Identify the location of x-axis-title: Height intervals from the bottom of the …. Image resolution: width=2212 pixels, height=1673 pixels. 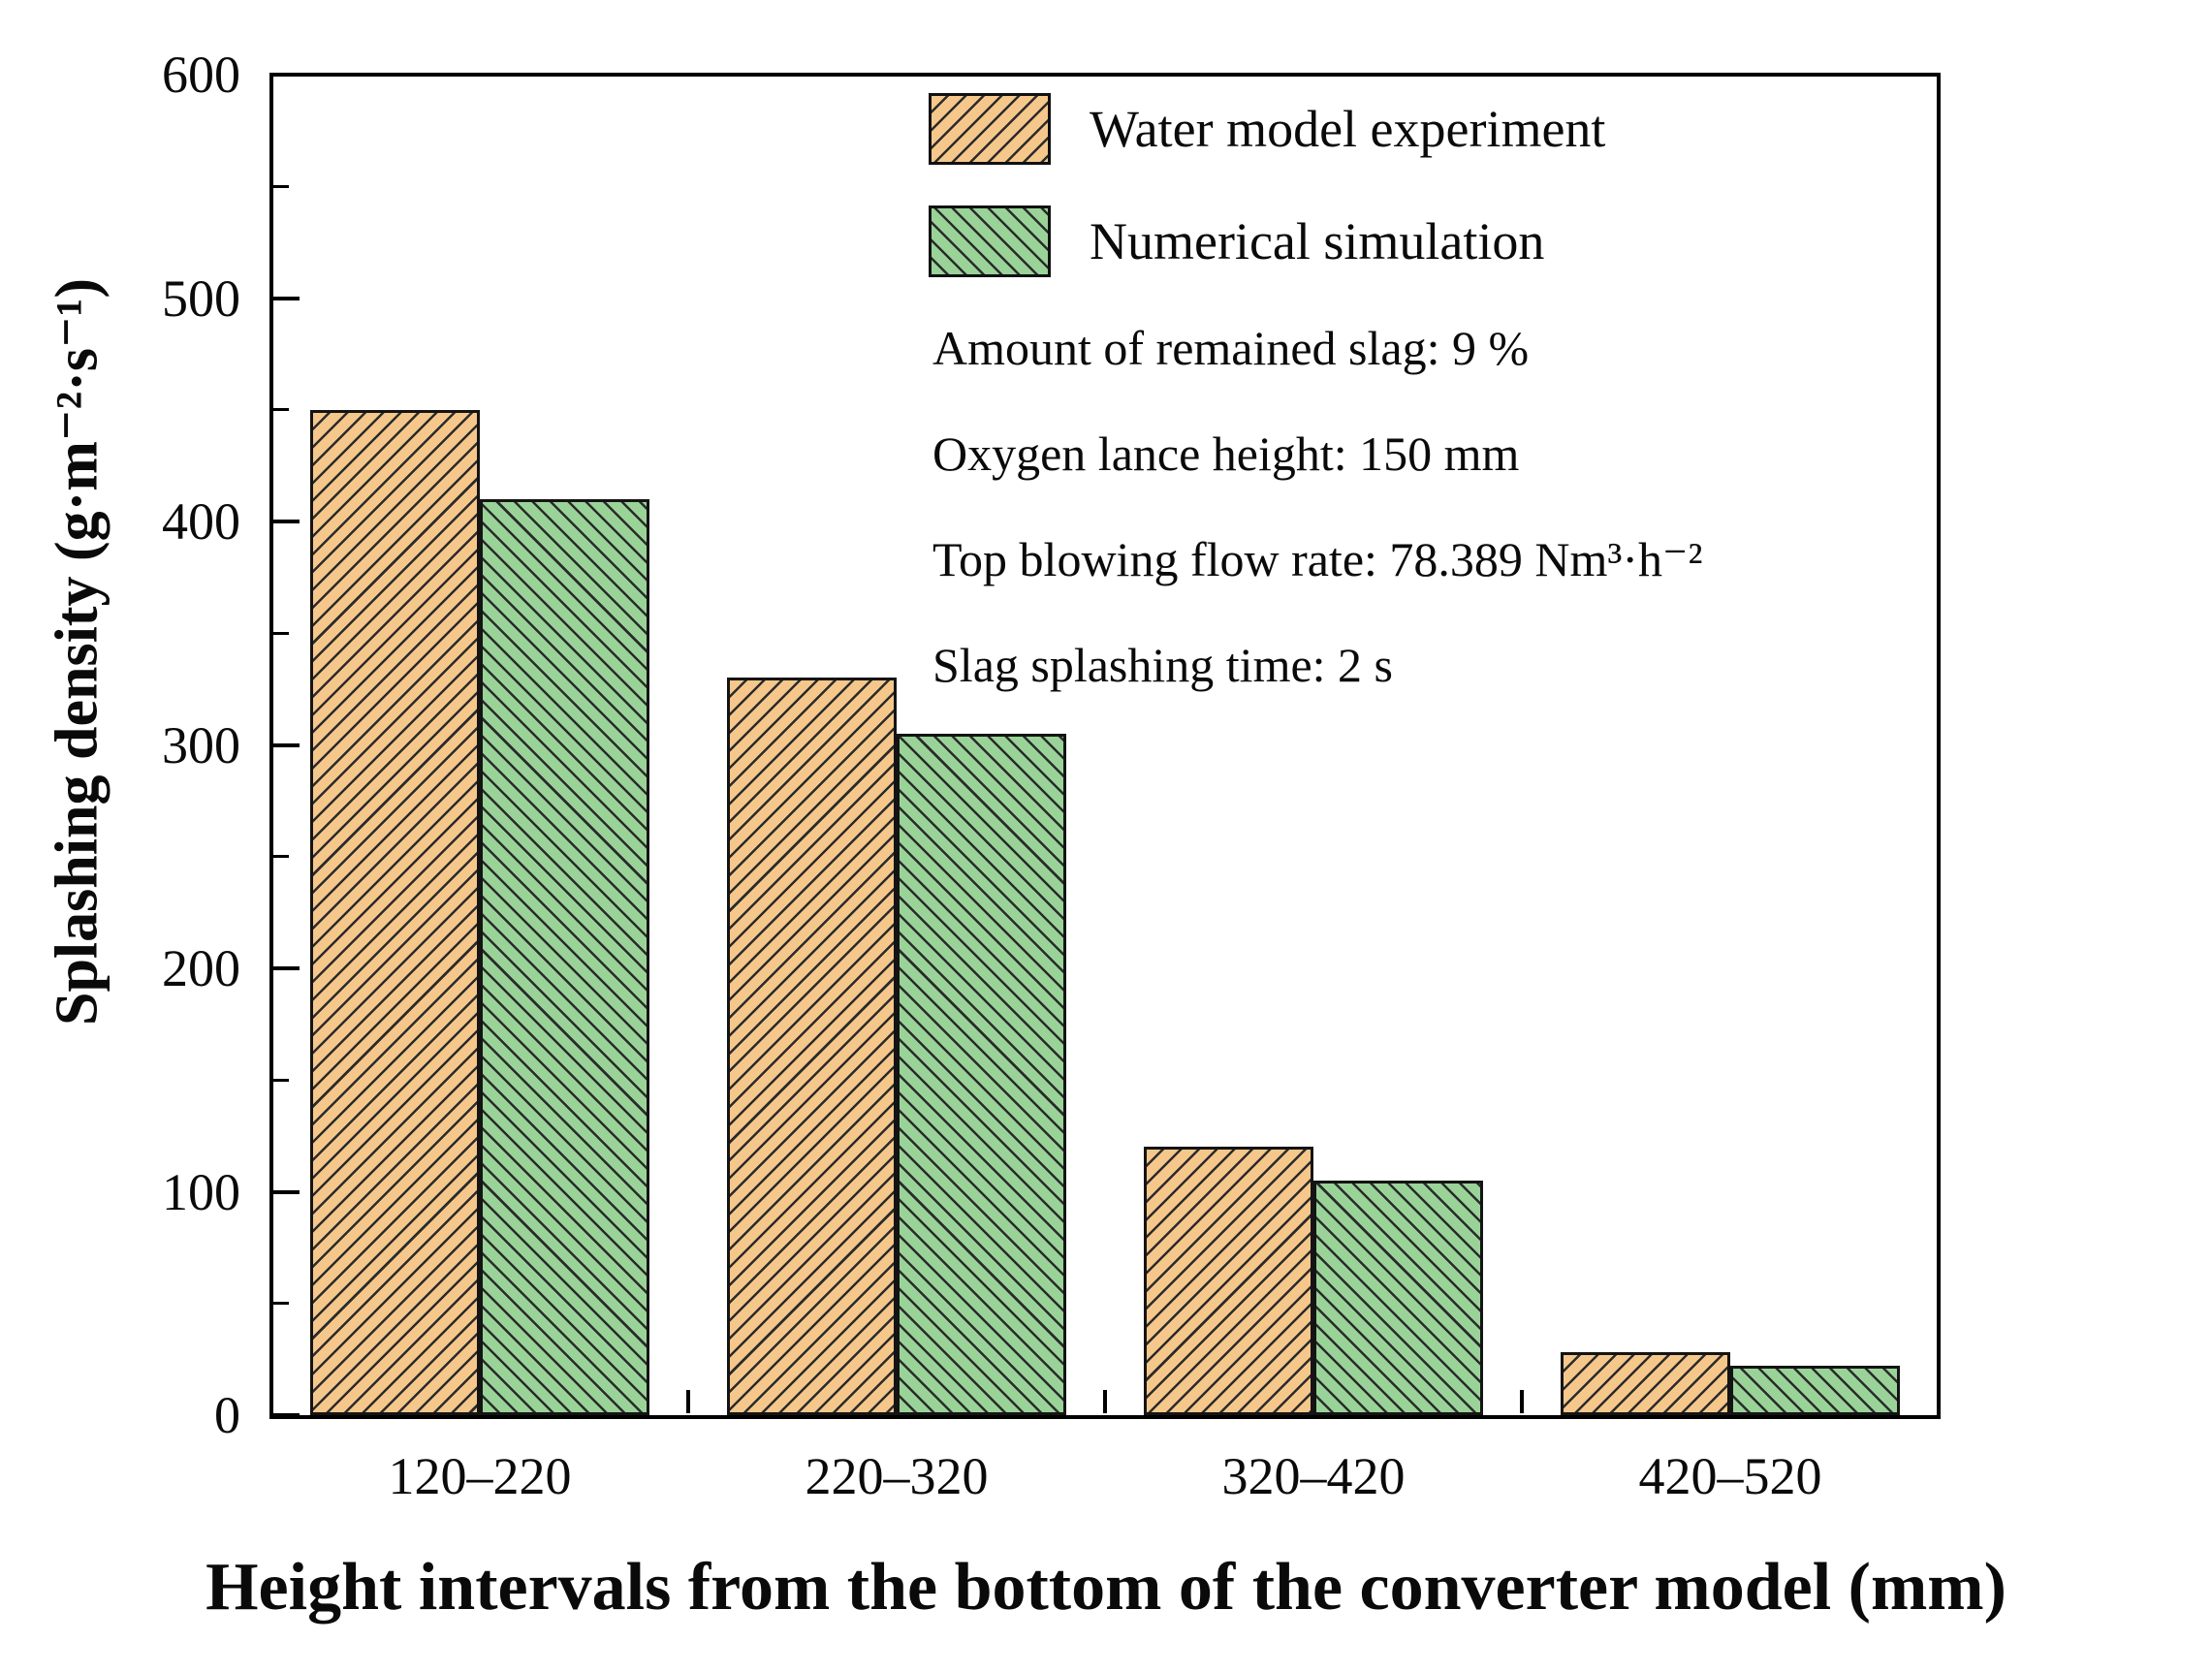
(1106, 1587).